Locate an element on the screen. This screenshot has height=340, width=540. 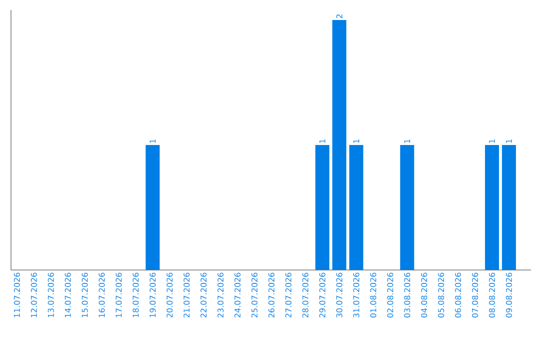
x-tick-label: 19.07.2026 is located at coordinates (153, 295).